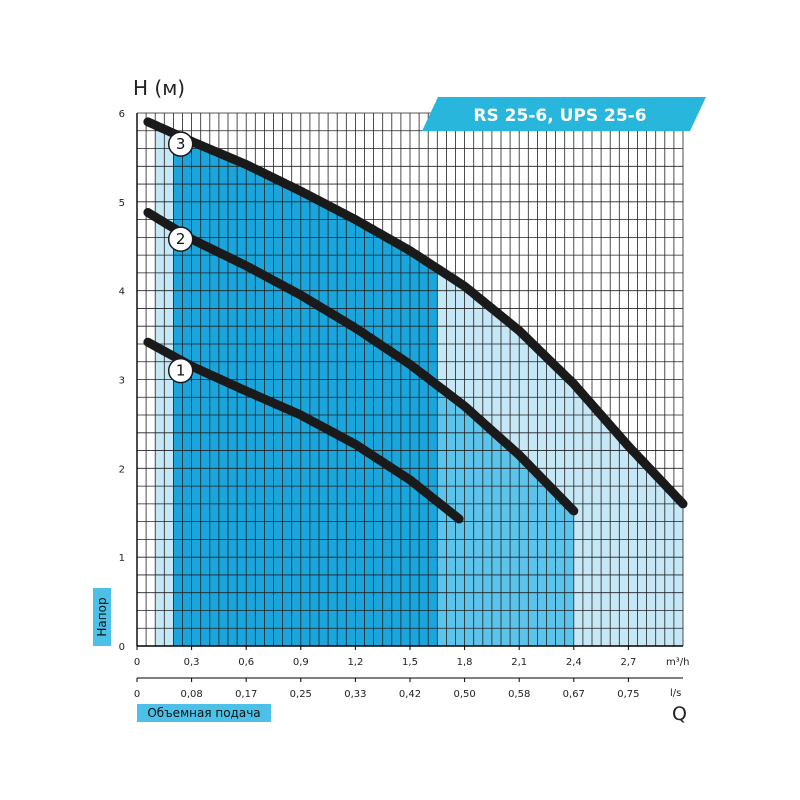 Image resolution: width=800 pixels, height=800 pixels. What do you see at coordinates (122, 647) in the screenshot?
I see `y-tick-label: 0` at bounding box center [122, 647].